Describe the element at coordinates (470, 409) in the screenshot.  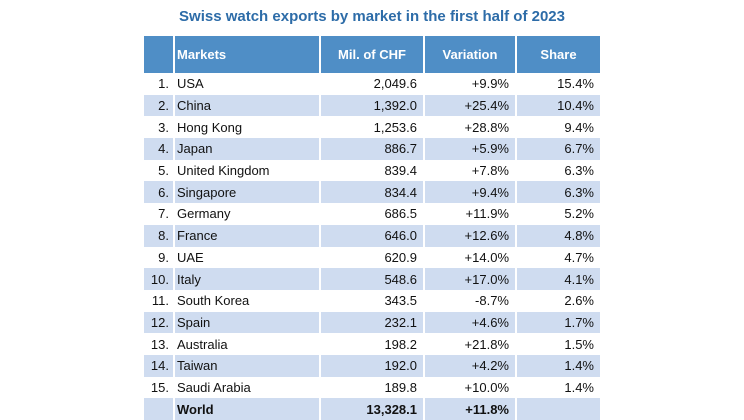
I see `total-variation: +11.8%` at that location.